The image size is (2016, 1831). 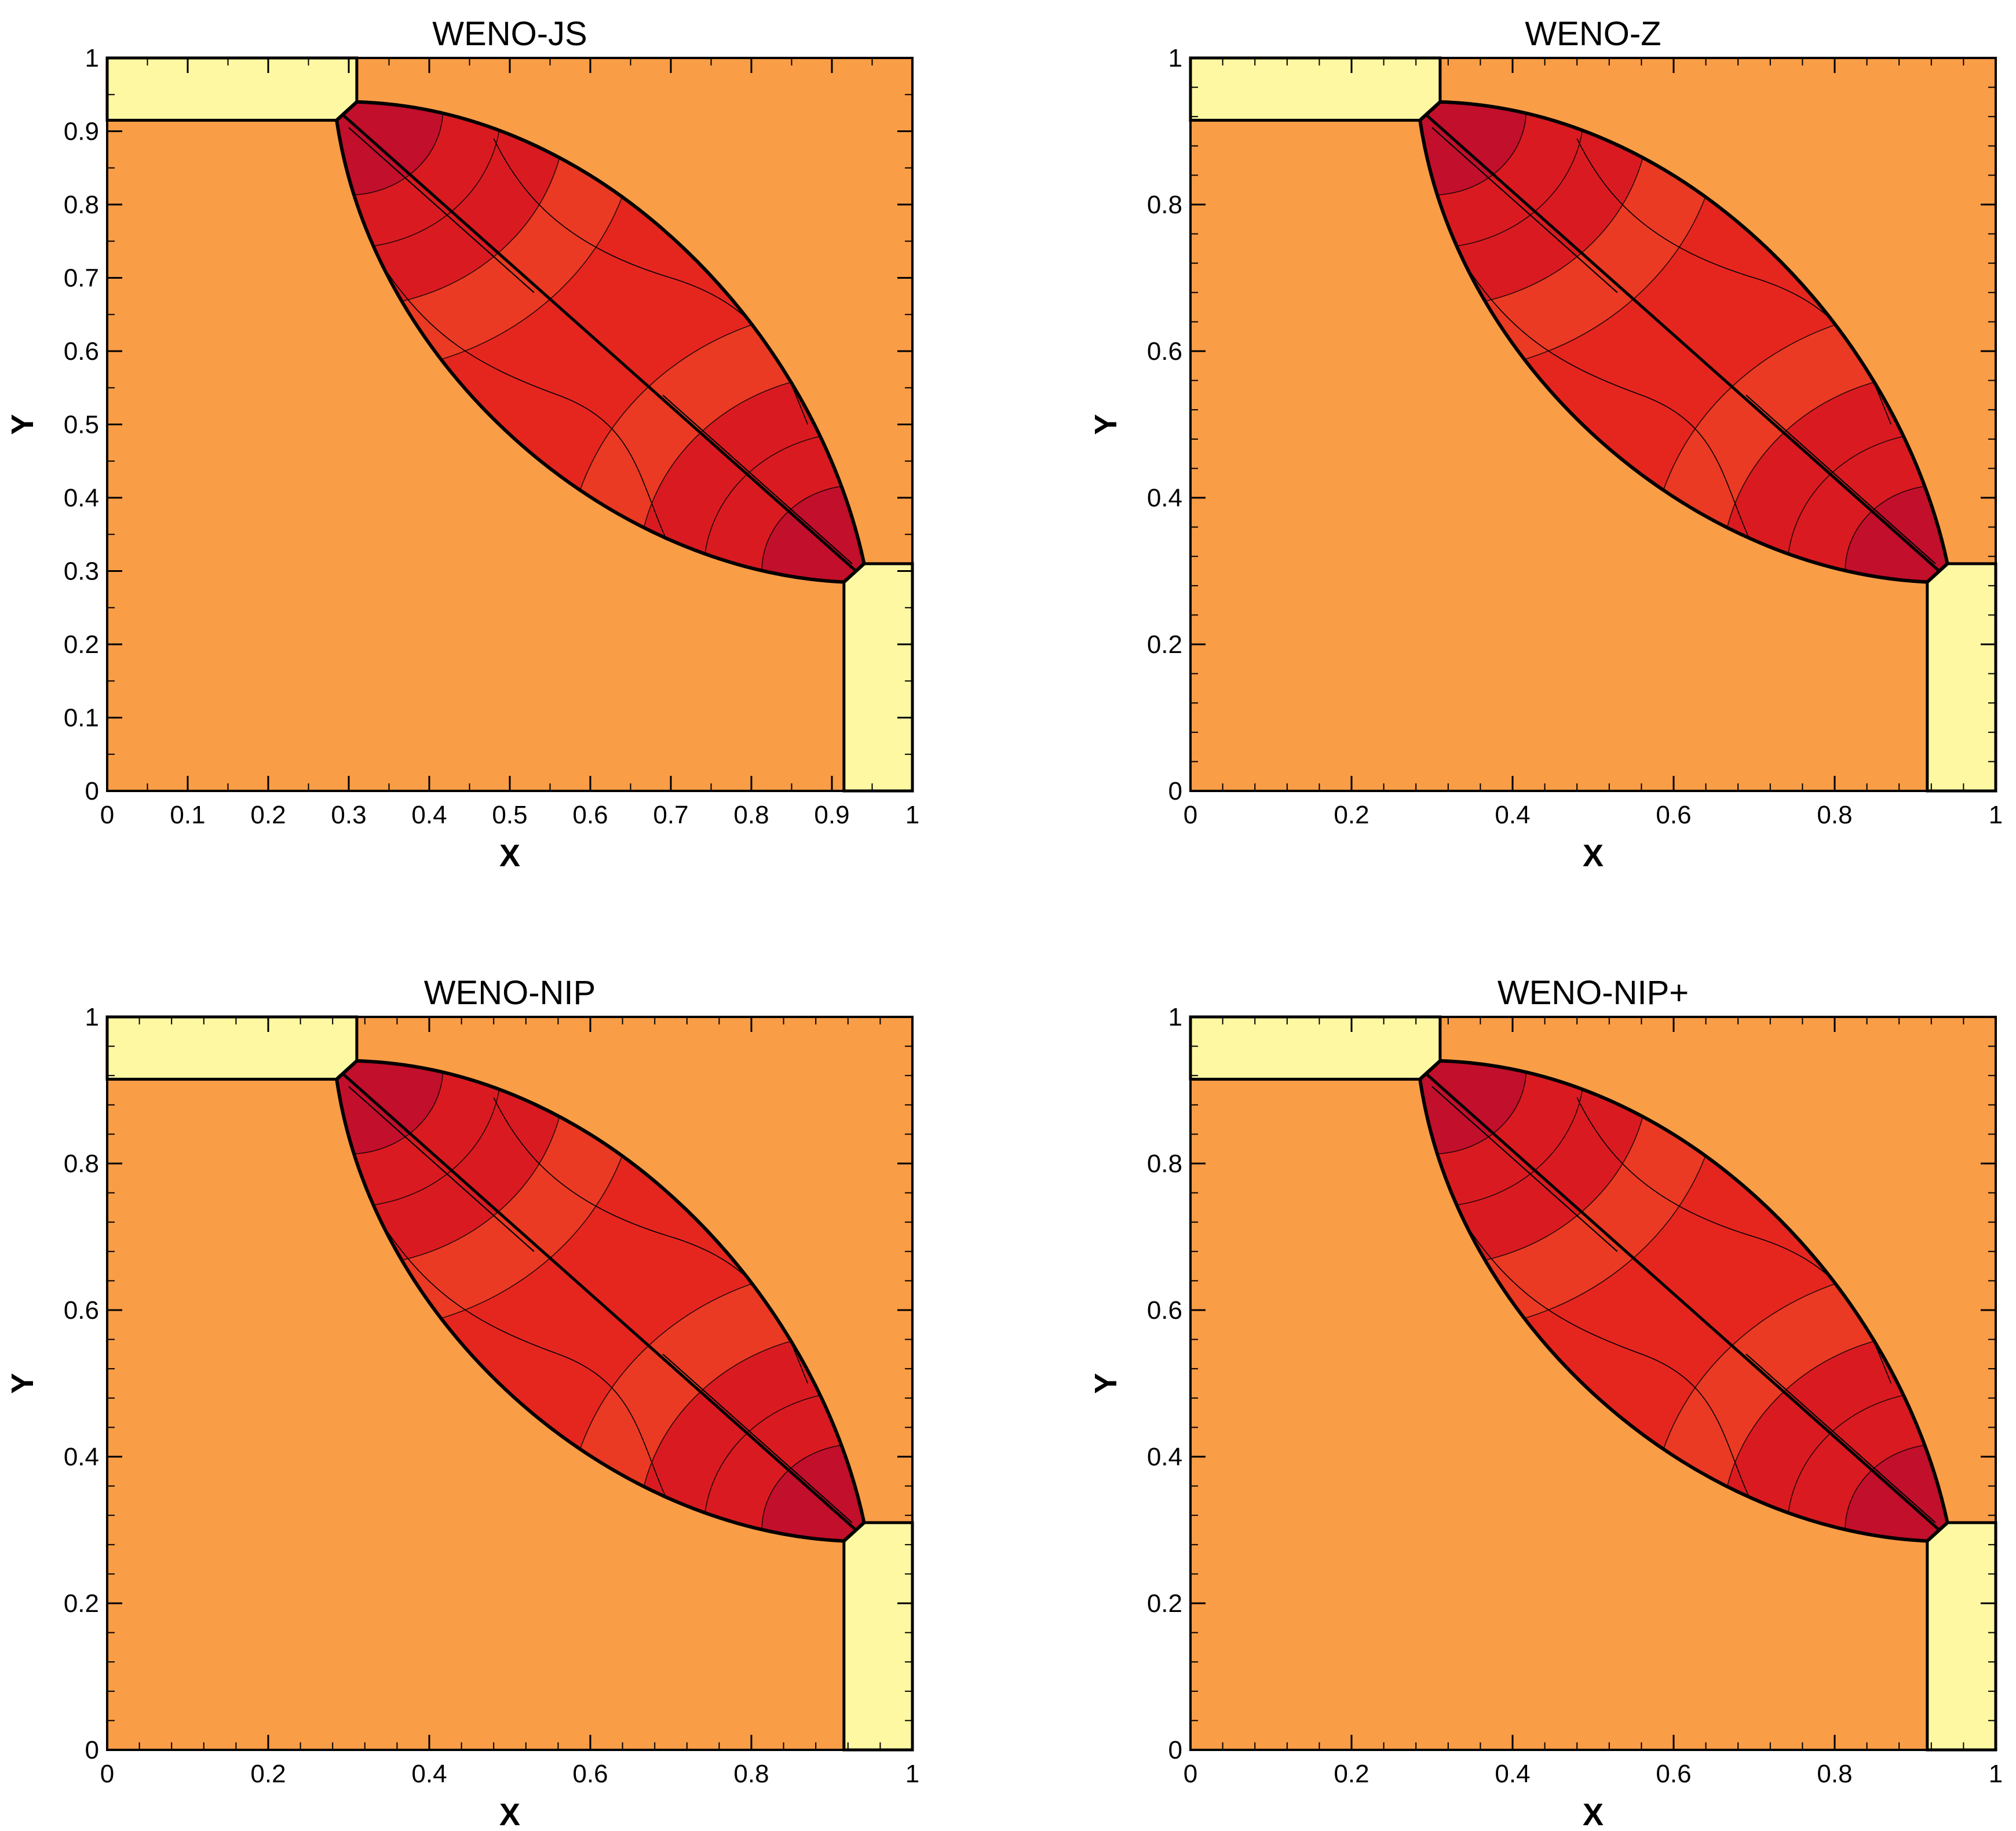 I want to click on y-tick-label: 0.3, so click(x=82, y=571).